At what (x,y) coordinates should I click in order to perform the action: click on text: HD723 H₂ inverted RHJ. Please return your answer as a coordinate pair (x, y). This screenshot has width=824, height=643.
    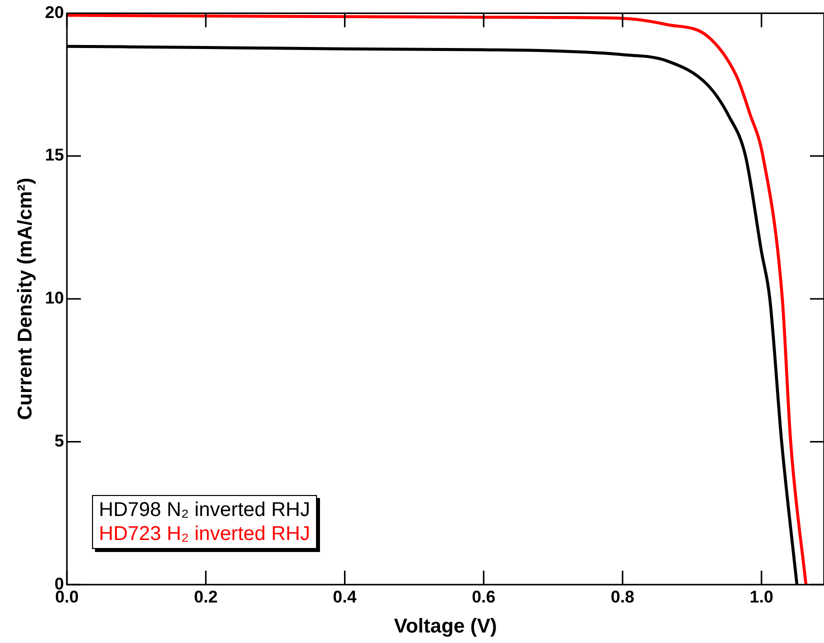
    Looking at the image, I should click on (204, 534).